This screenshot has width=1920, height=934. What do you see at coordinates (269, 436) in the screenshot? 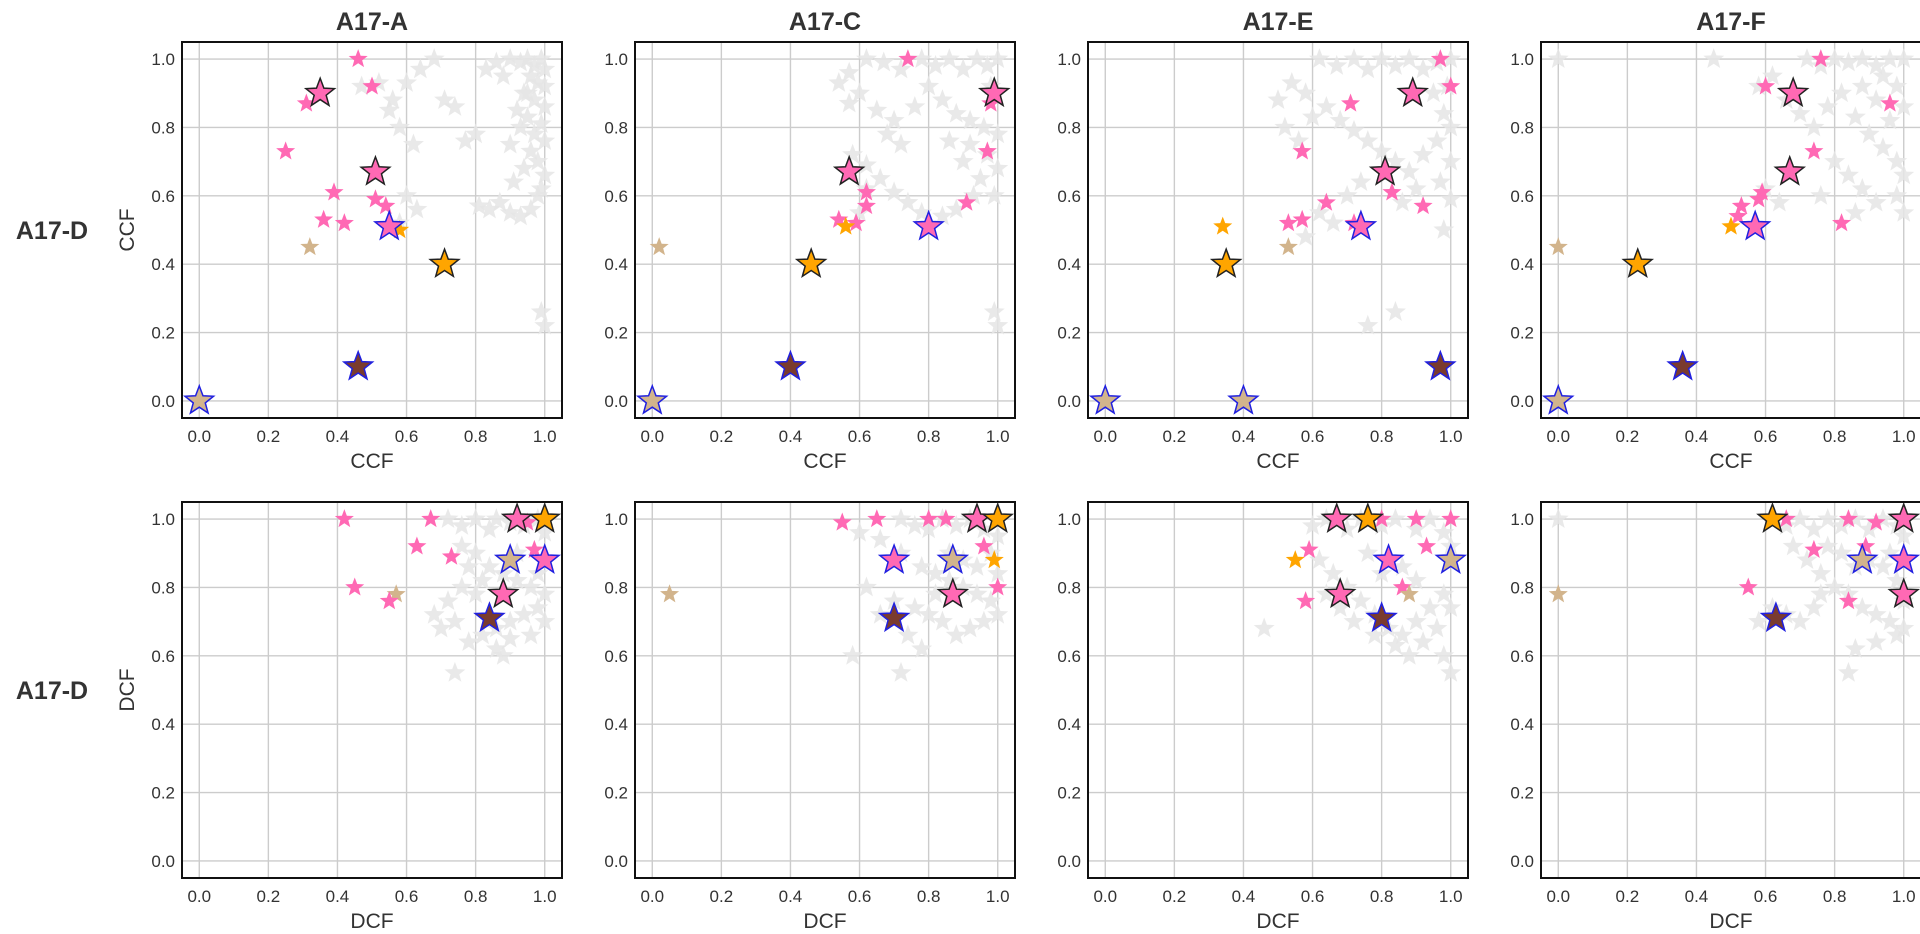
I see `x-tick-label: 0.2` at bounding box center [269, 436].